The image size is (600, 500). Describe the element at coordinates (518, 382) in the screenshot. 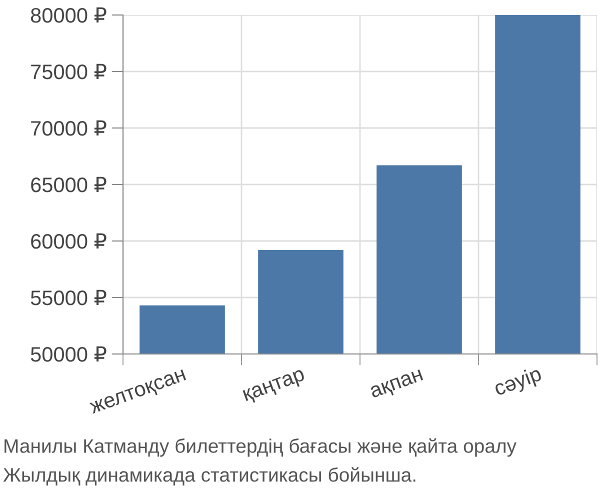

I see `x-tick-label: сәуір` at that location.